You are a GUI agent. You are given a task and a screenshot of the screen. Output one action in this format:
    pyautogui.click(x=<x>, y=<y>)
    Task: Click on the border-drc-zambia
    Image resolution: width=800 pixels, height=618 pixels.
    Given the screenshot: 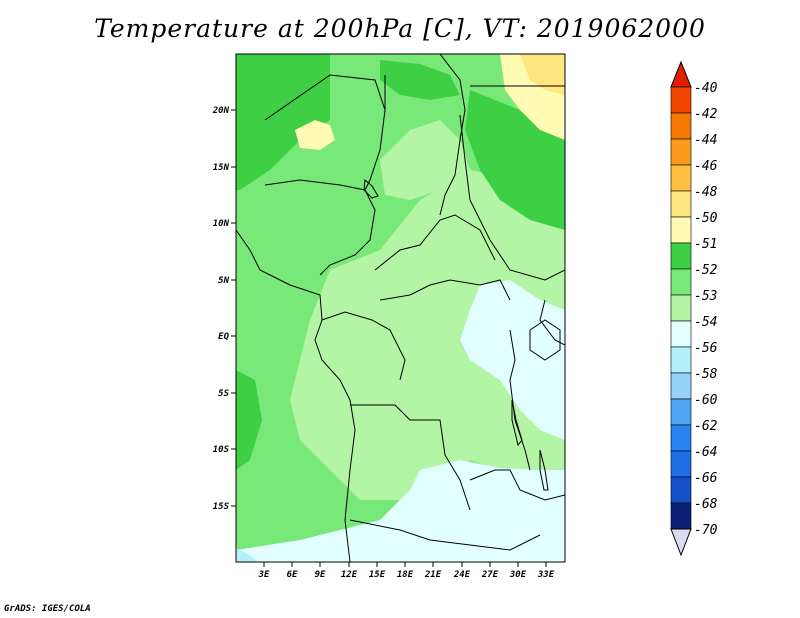 What is the action you would take?
    pyautogui.click(x=517, y=485)
    